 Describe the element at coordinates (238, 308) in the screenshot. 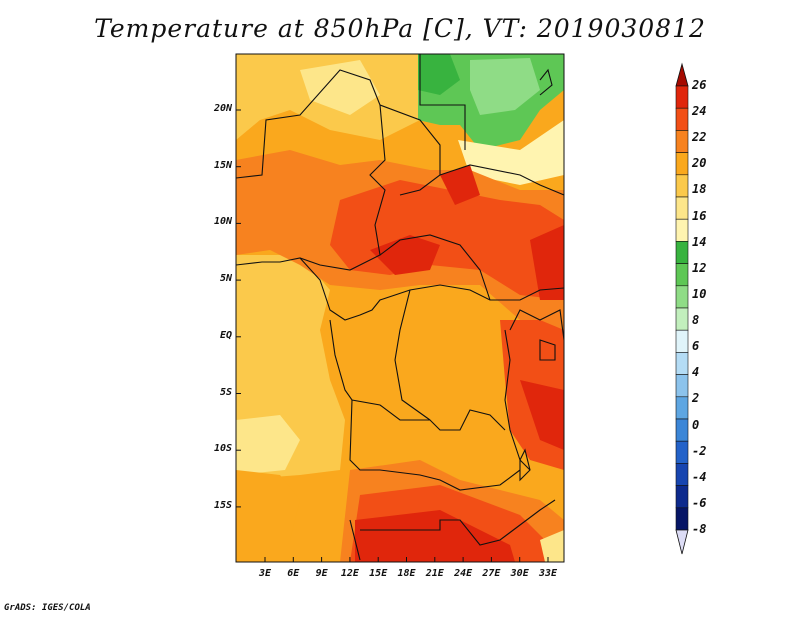

I see `y-axis-ticks` at that location.